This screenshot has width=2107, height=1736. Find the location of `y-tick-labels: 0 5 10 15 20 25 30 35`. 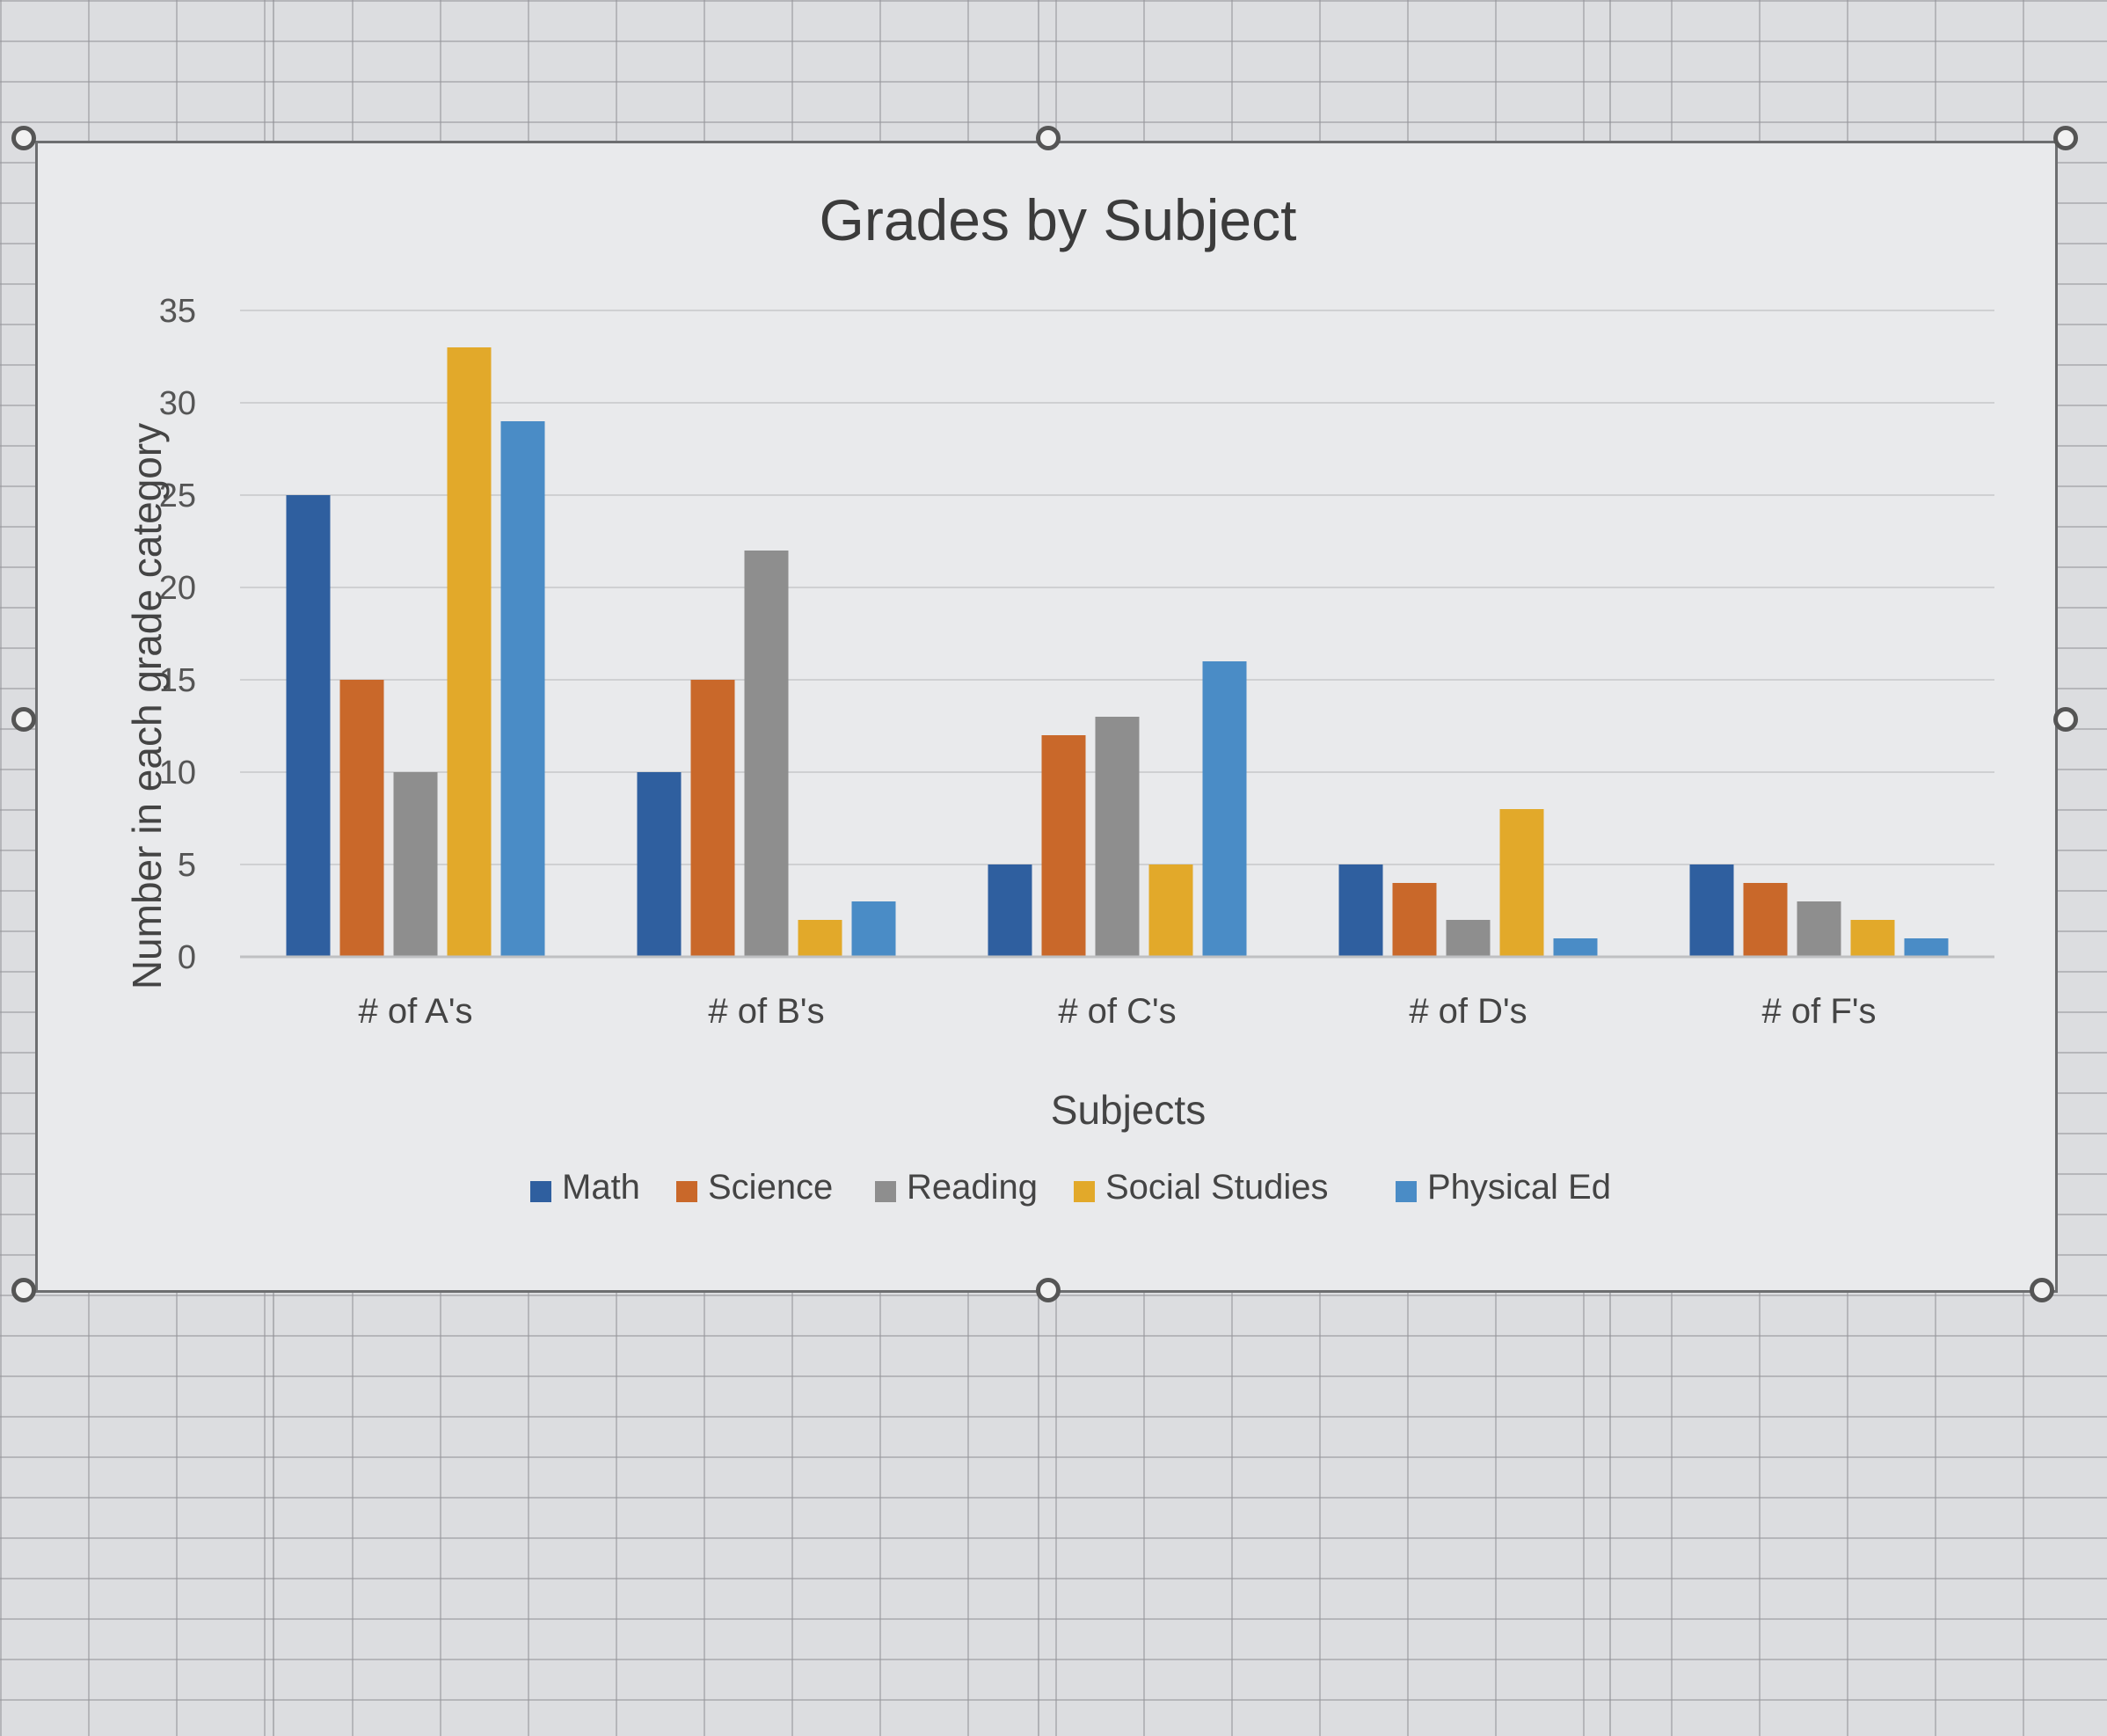

y-tick-labels: 0 5 10 15 20 25 30 35 is located at coordinates (177, 634).